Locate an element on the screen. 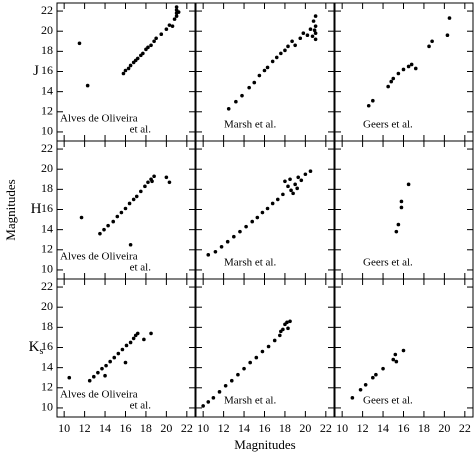  x-tick-label: 22 is located at coordinates (187, 428).